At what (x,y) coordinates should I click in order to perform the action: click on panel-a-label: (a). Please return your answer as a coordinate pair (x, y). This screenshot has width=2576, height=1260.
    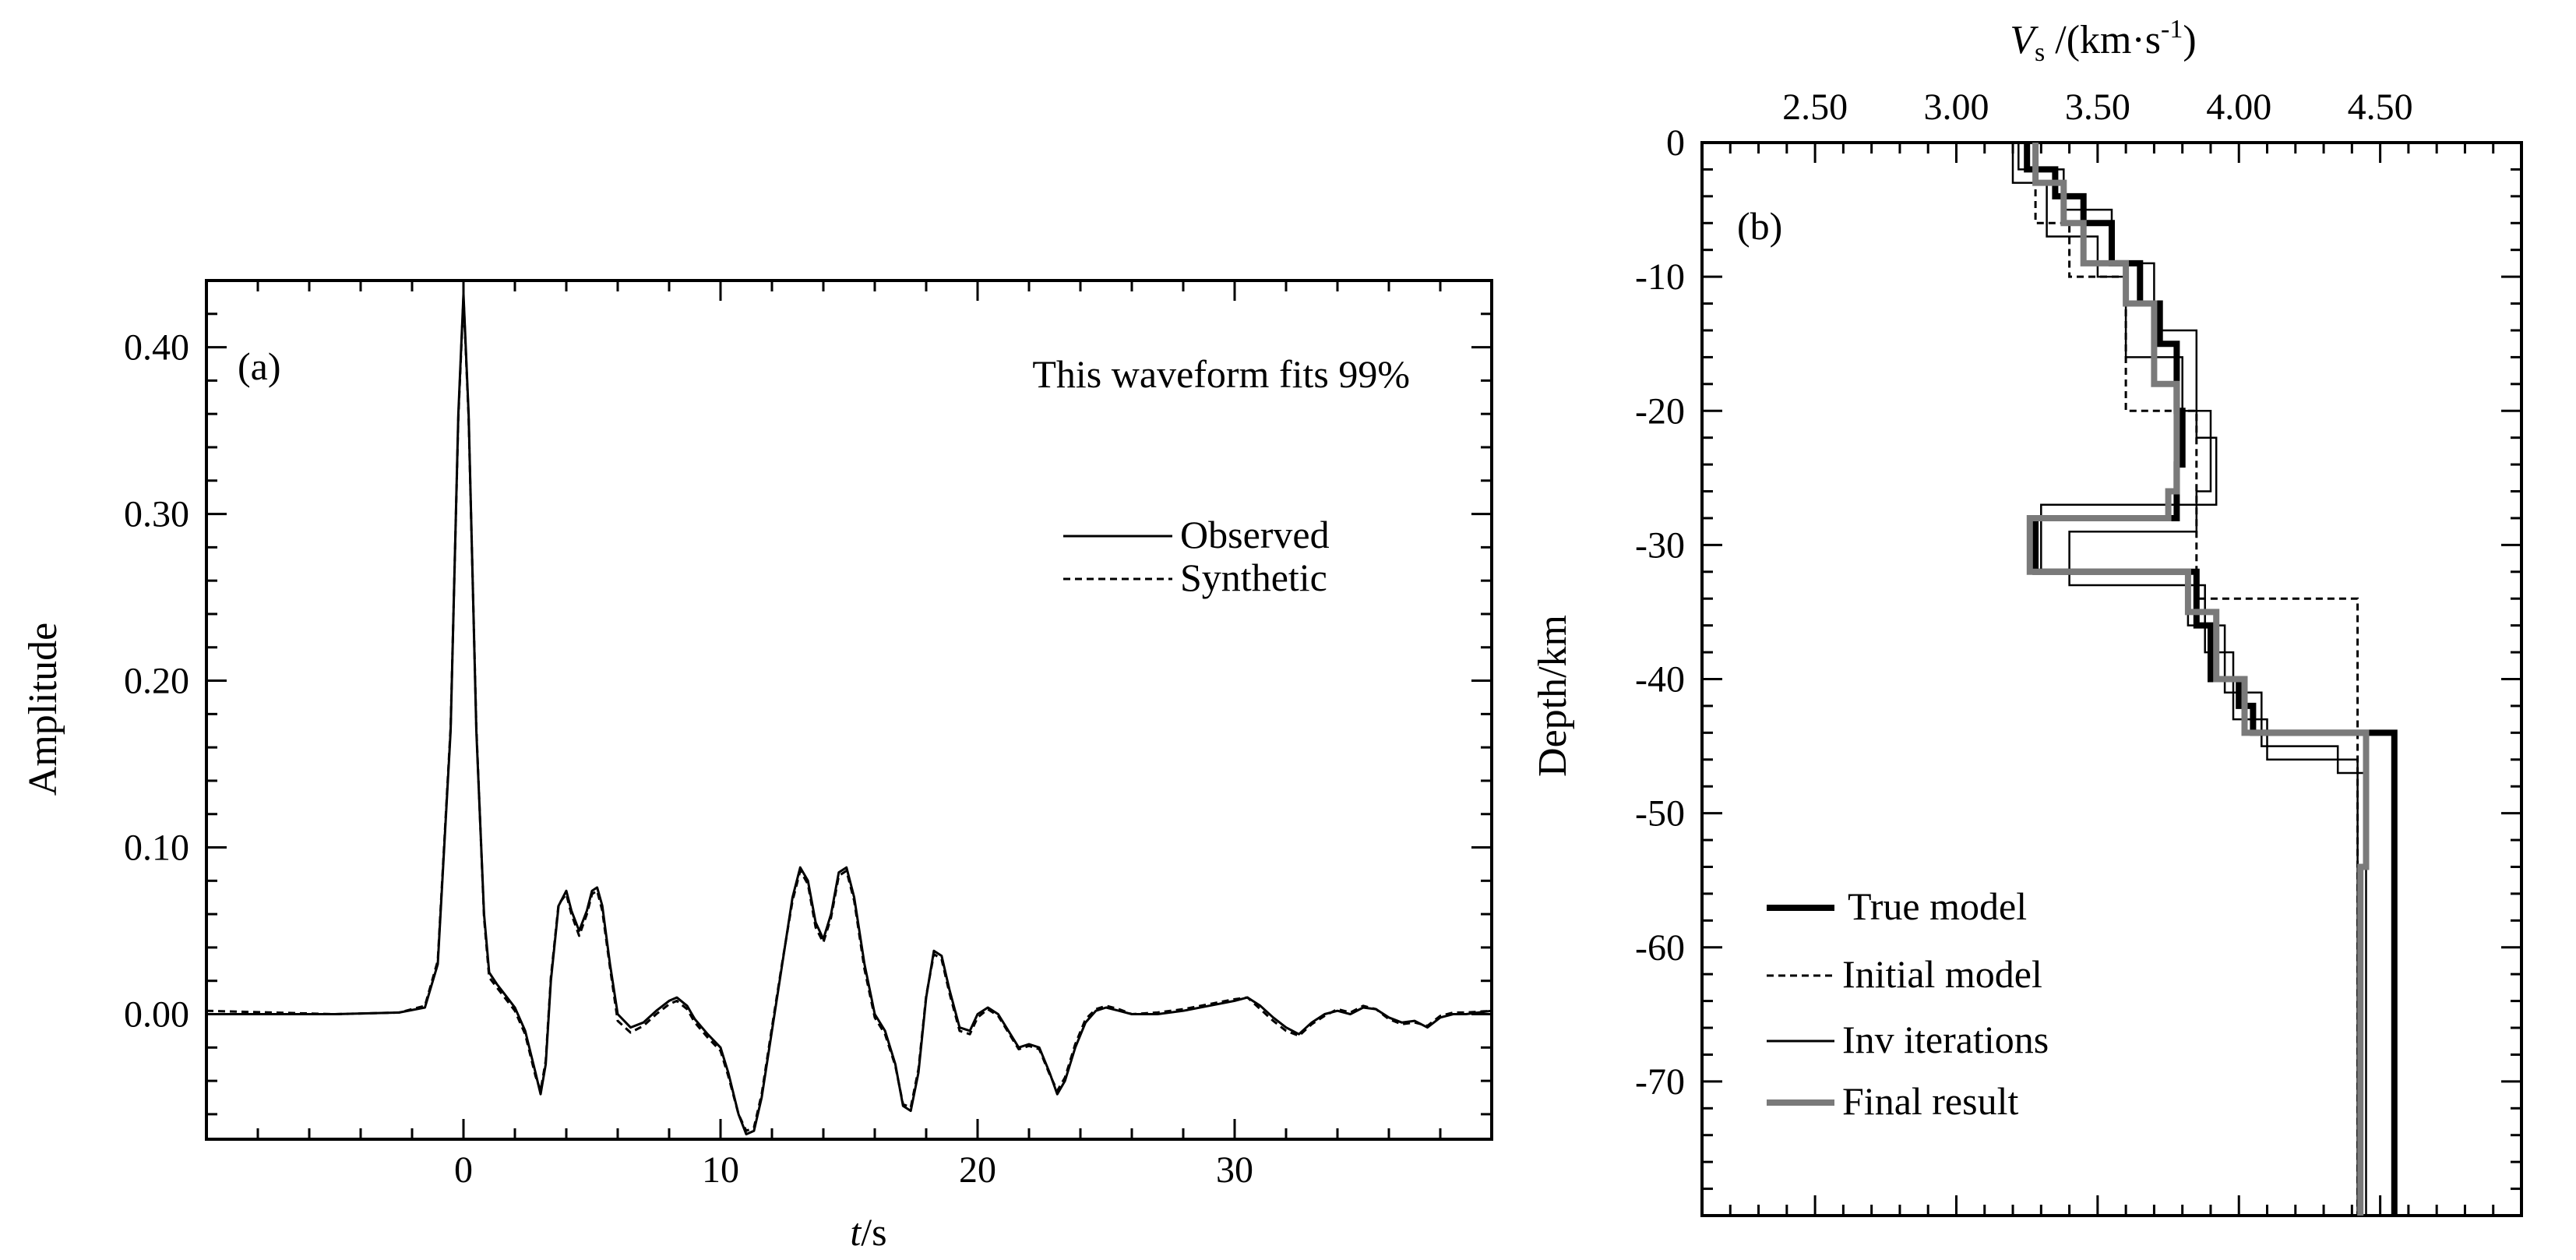
    Looking at the image, I should click on (259, 366).